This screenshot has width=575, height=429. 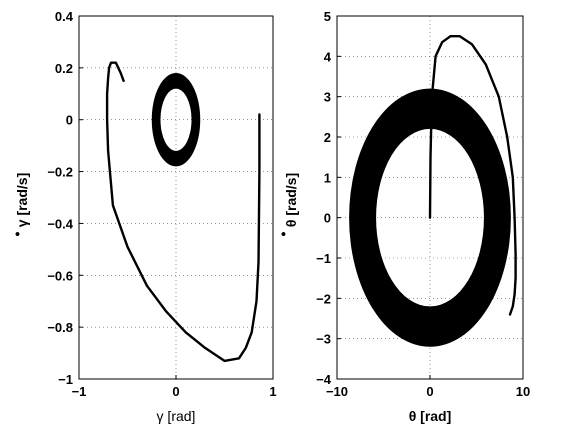 I want to click on theta-y-ticks: −4 −3 −2 −1 0 1 2 3 4 5, so click(x=328, y=198).